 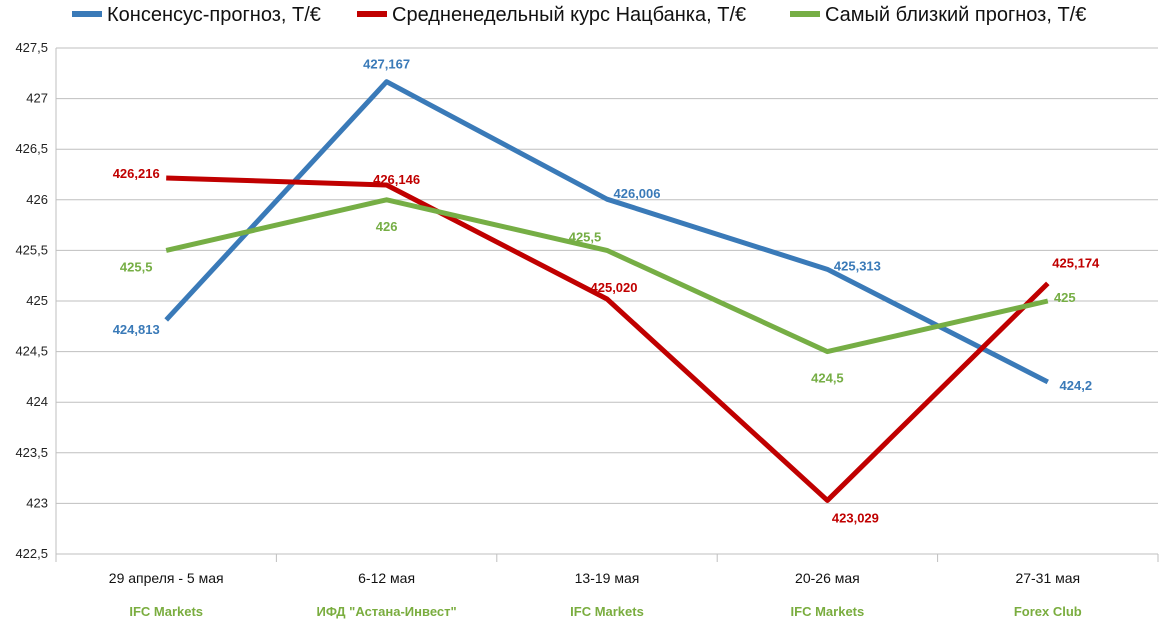 I want to click on legend-label: Средненедельный курс Нацбанка, Т/€, so click(x=569, y=15).